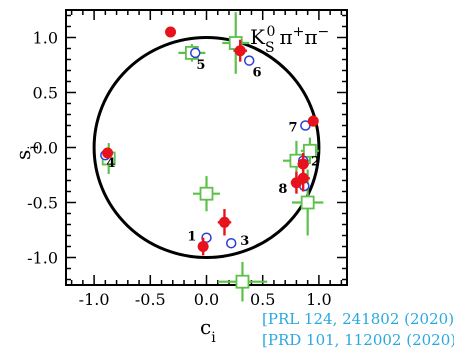 The width and height of the screenshot is (454, 354). What do you see at coordinates (45, 93) in the screenshot?
I see `y-tick-label: 0.5` at bounding box center [45, 93].